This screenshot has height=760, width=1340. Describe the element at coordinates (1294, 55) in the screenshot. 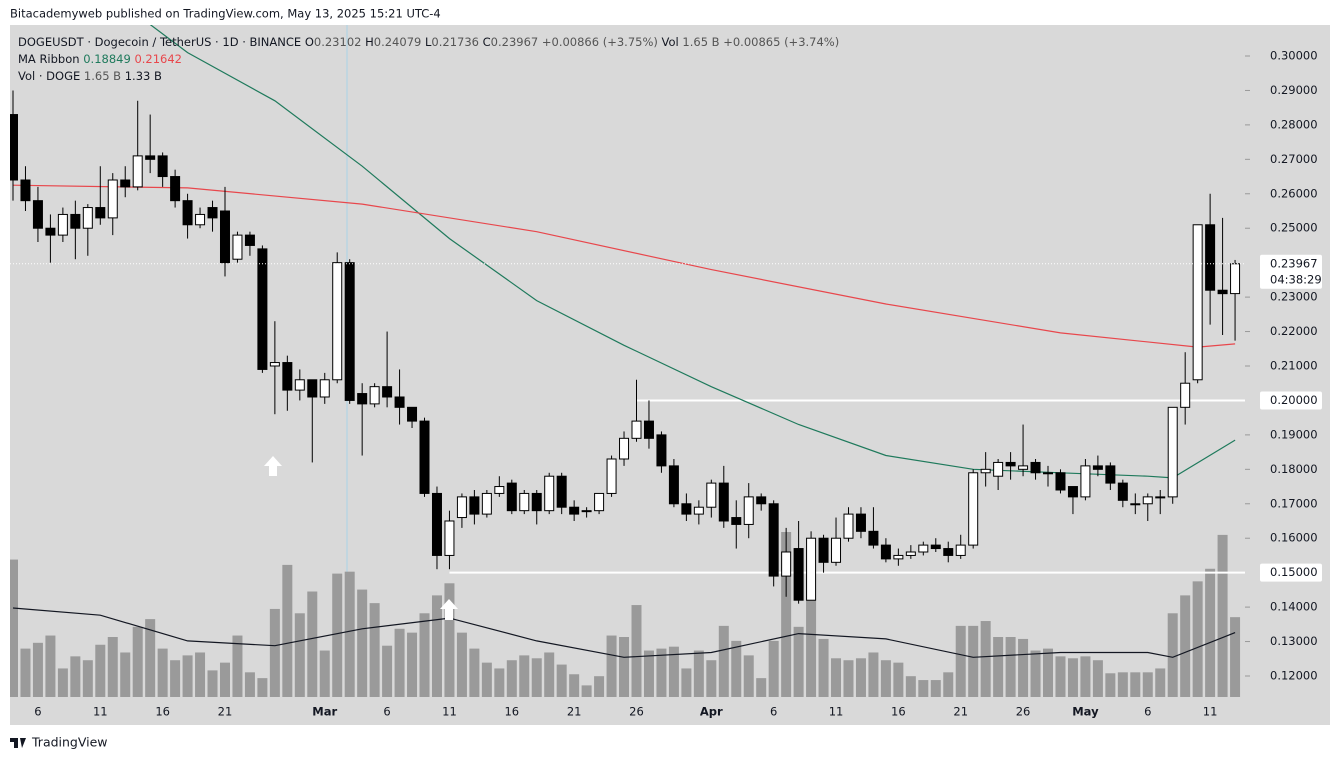

I see `y-tick-label: 0.30000` at that location.